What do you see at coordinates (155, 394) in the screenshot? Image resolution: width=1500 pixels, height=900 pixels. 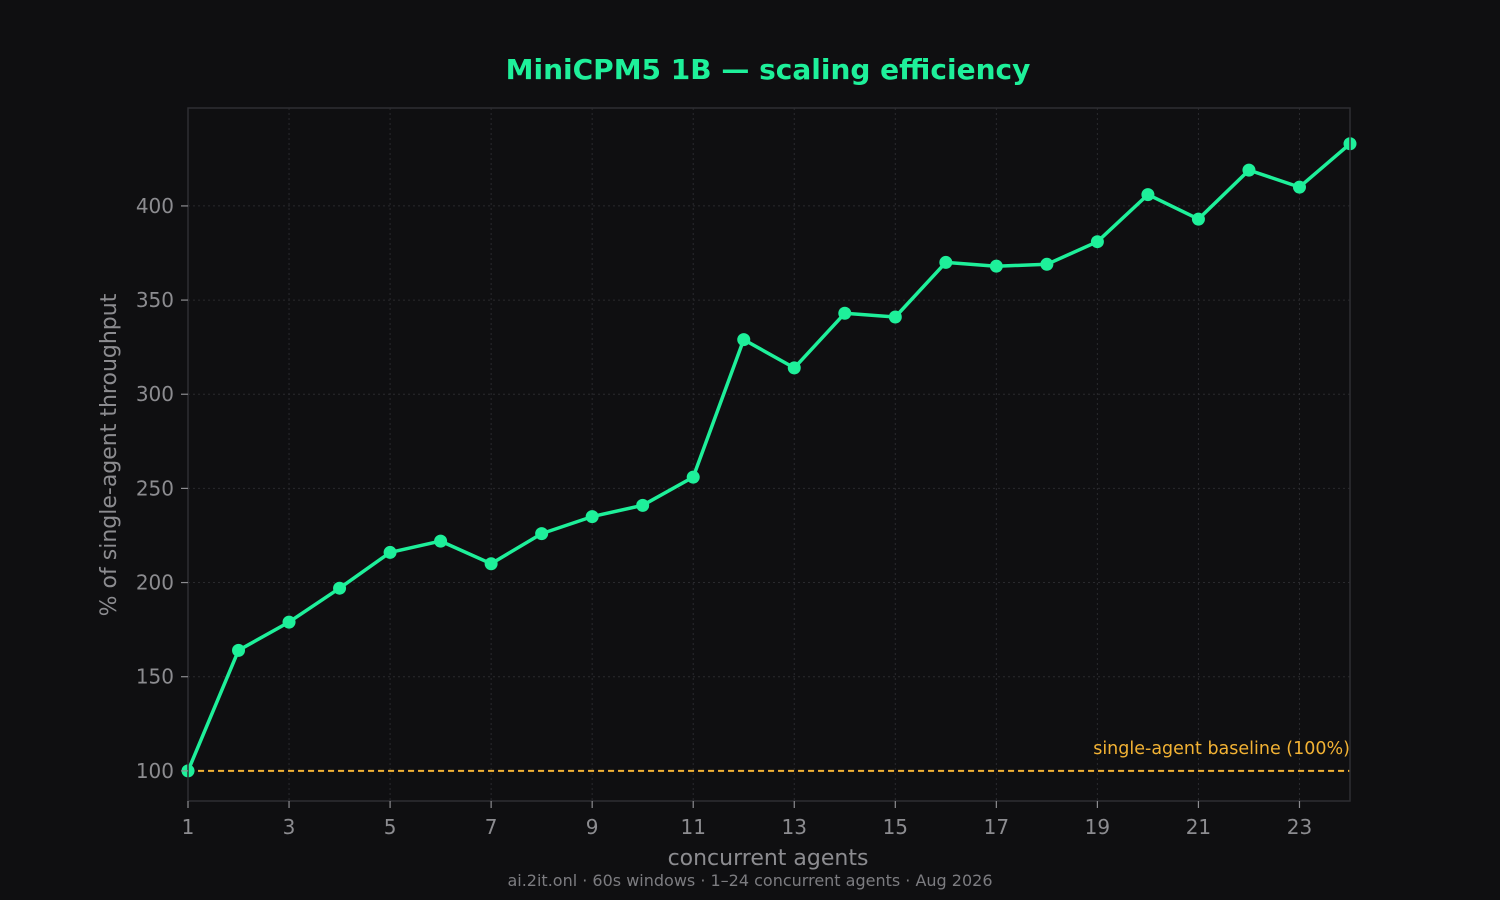 I see `y-tick-label: 300` at bounding box center [155, 394].